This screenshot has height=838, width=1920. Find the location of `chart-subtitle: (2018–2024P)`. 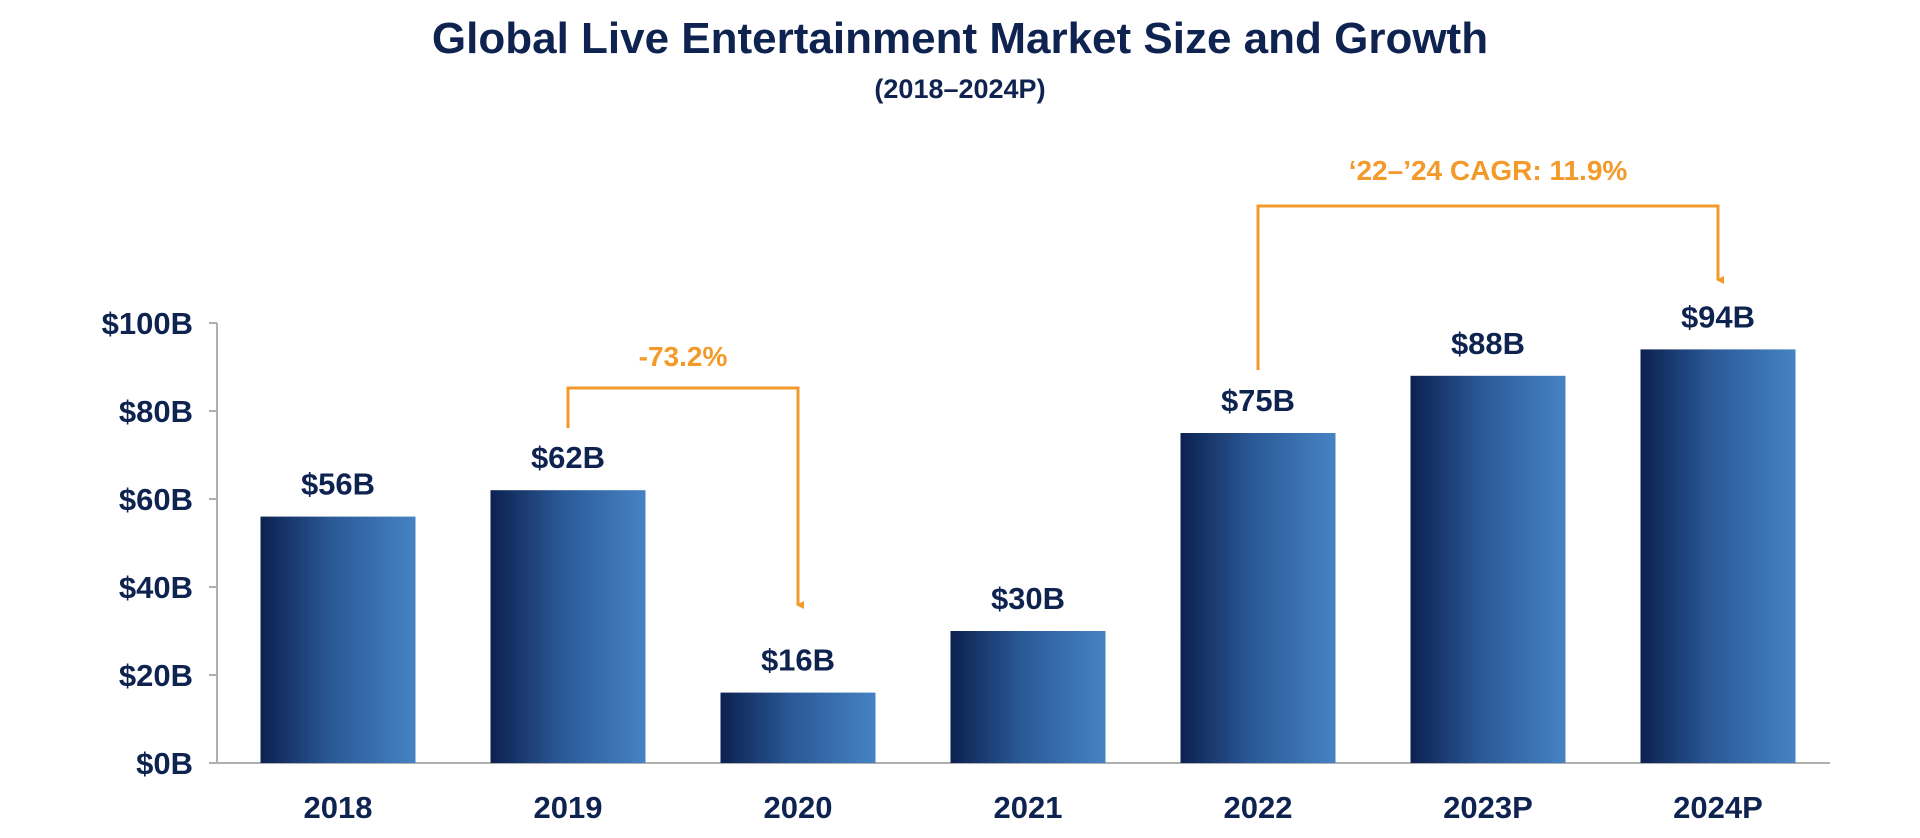

chart-subtitle: (2018–2024P) is located at coordinates (960, 89).